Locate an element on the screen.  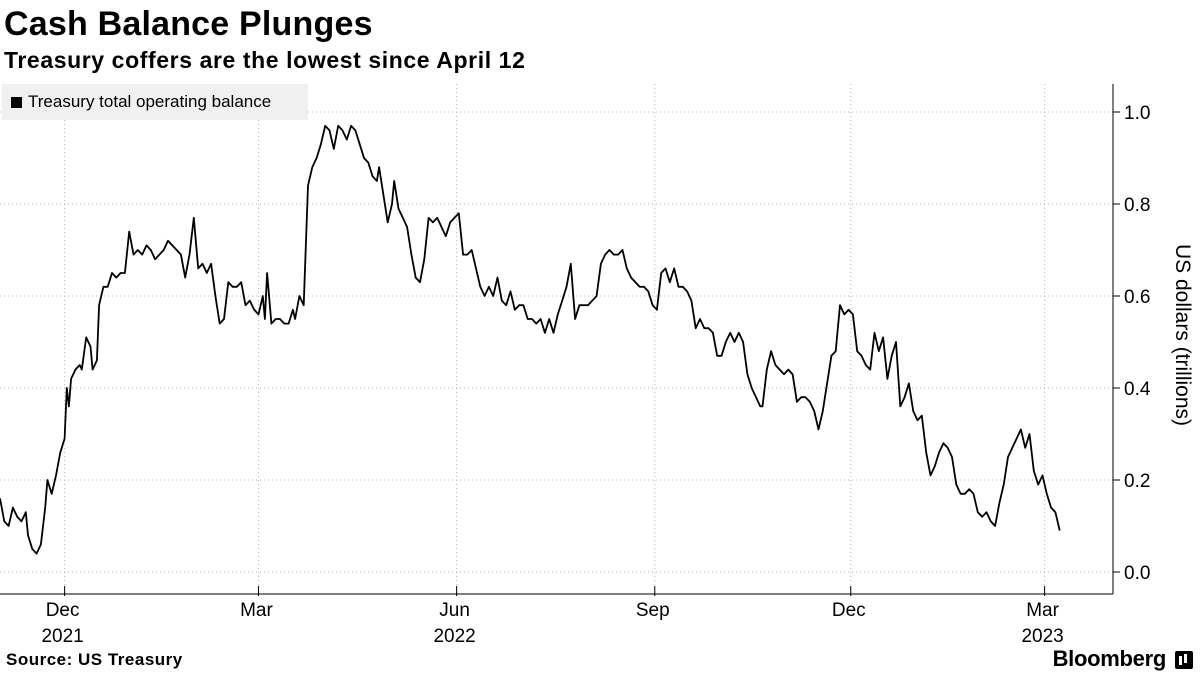
x-year-label: 2022 is located at coordinates (454, 636).